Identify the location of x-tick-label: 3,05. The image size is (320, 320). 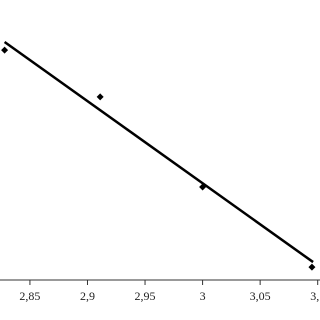
(260, 296).